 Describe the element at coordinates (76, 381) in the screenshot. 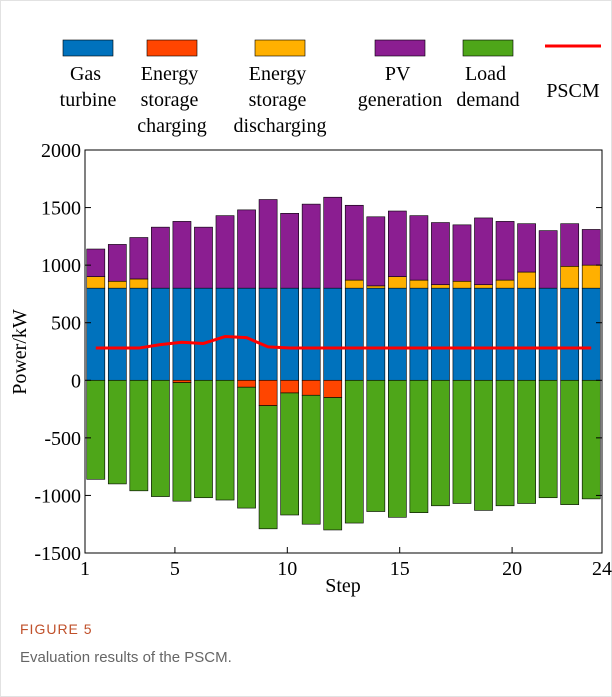

I see `y-tick-label: 0` at that location.